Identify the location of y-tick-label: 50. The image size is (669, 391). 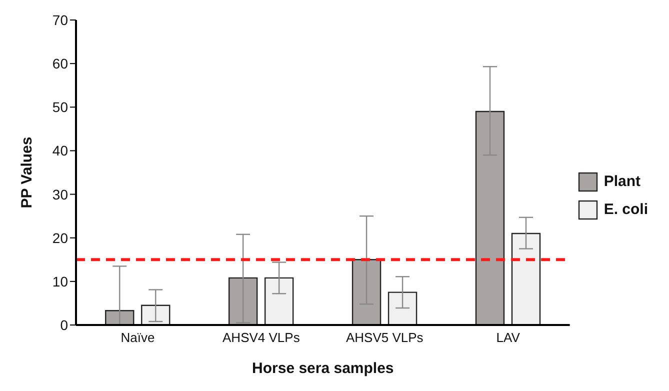
(60, 107).